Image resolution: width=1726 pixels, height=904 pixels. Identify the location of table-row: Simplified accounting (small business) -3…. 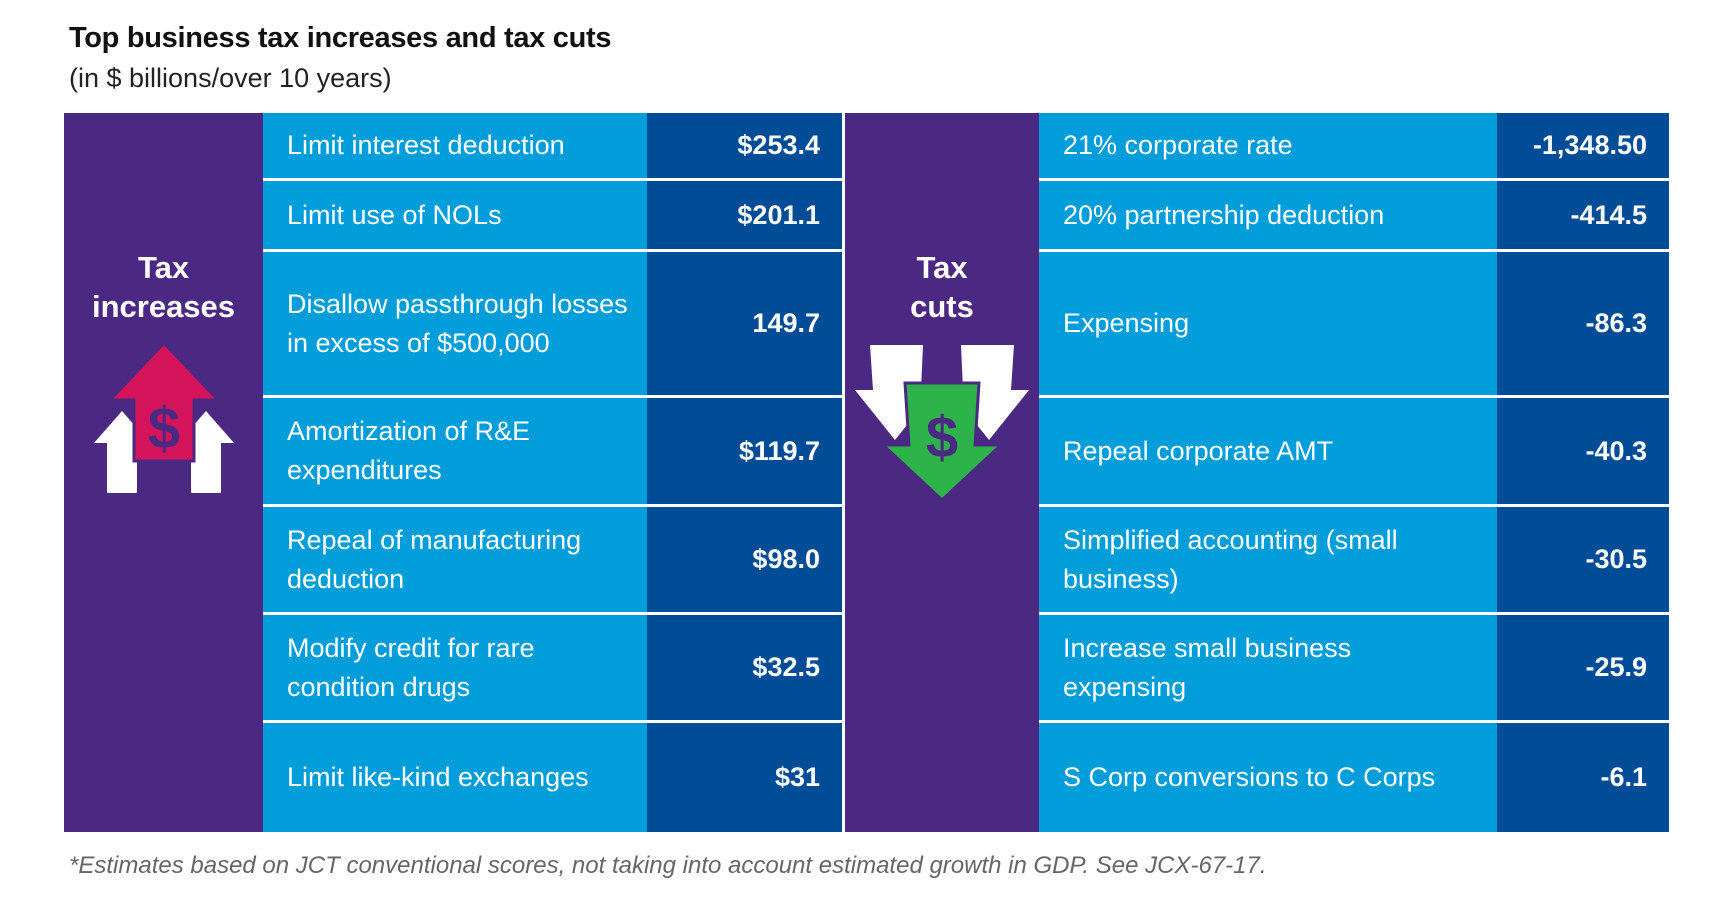
(1354, 559).